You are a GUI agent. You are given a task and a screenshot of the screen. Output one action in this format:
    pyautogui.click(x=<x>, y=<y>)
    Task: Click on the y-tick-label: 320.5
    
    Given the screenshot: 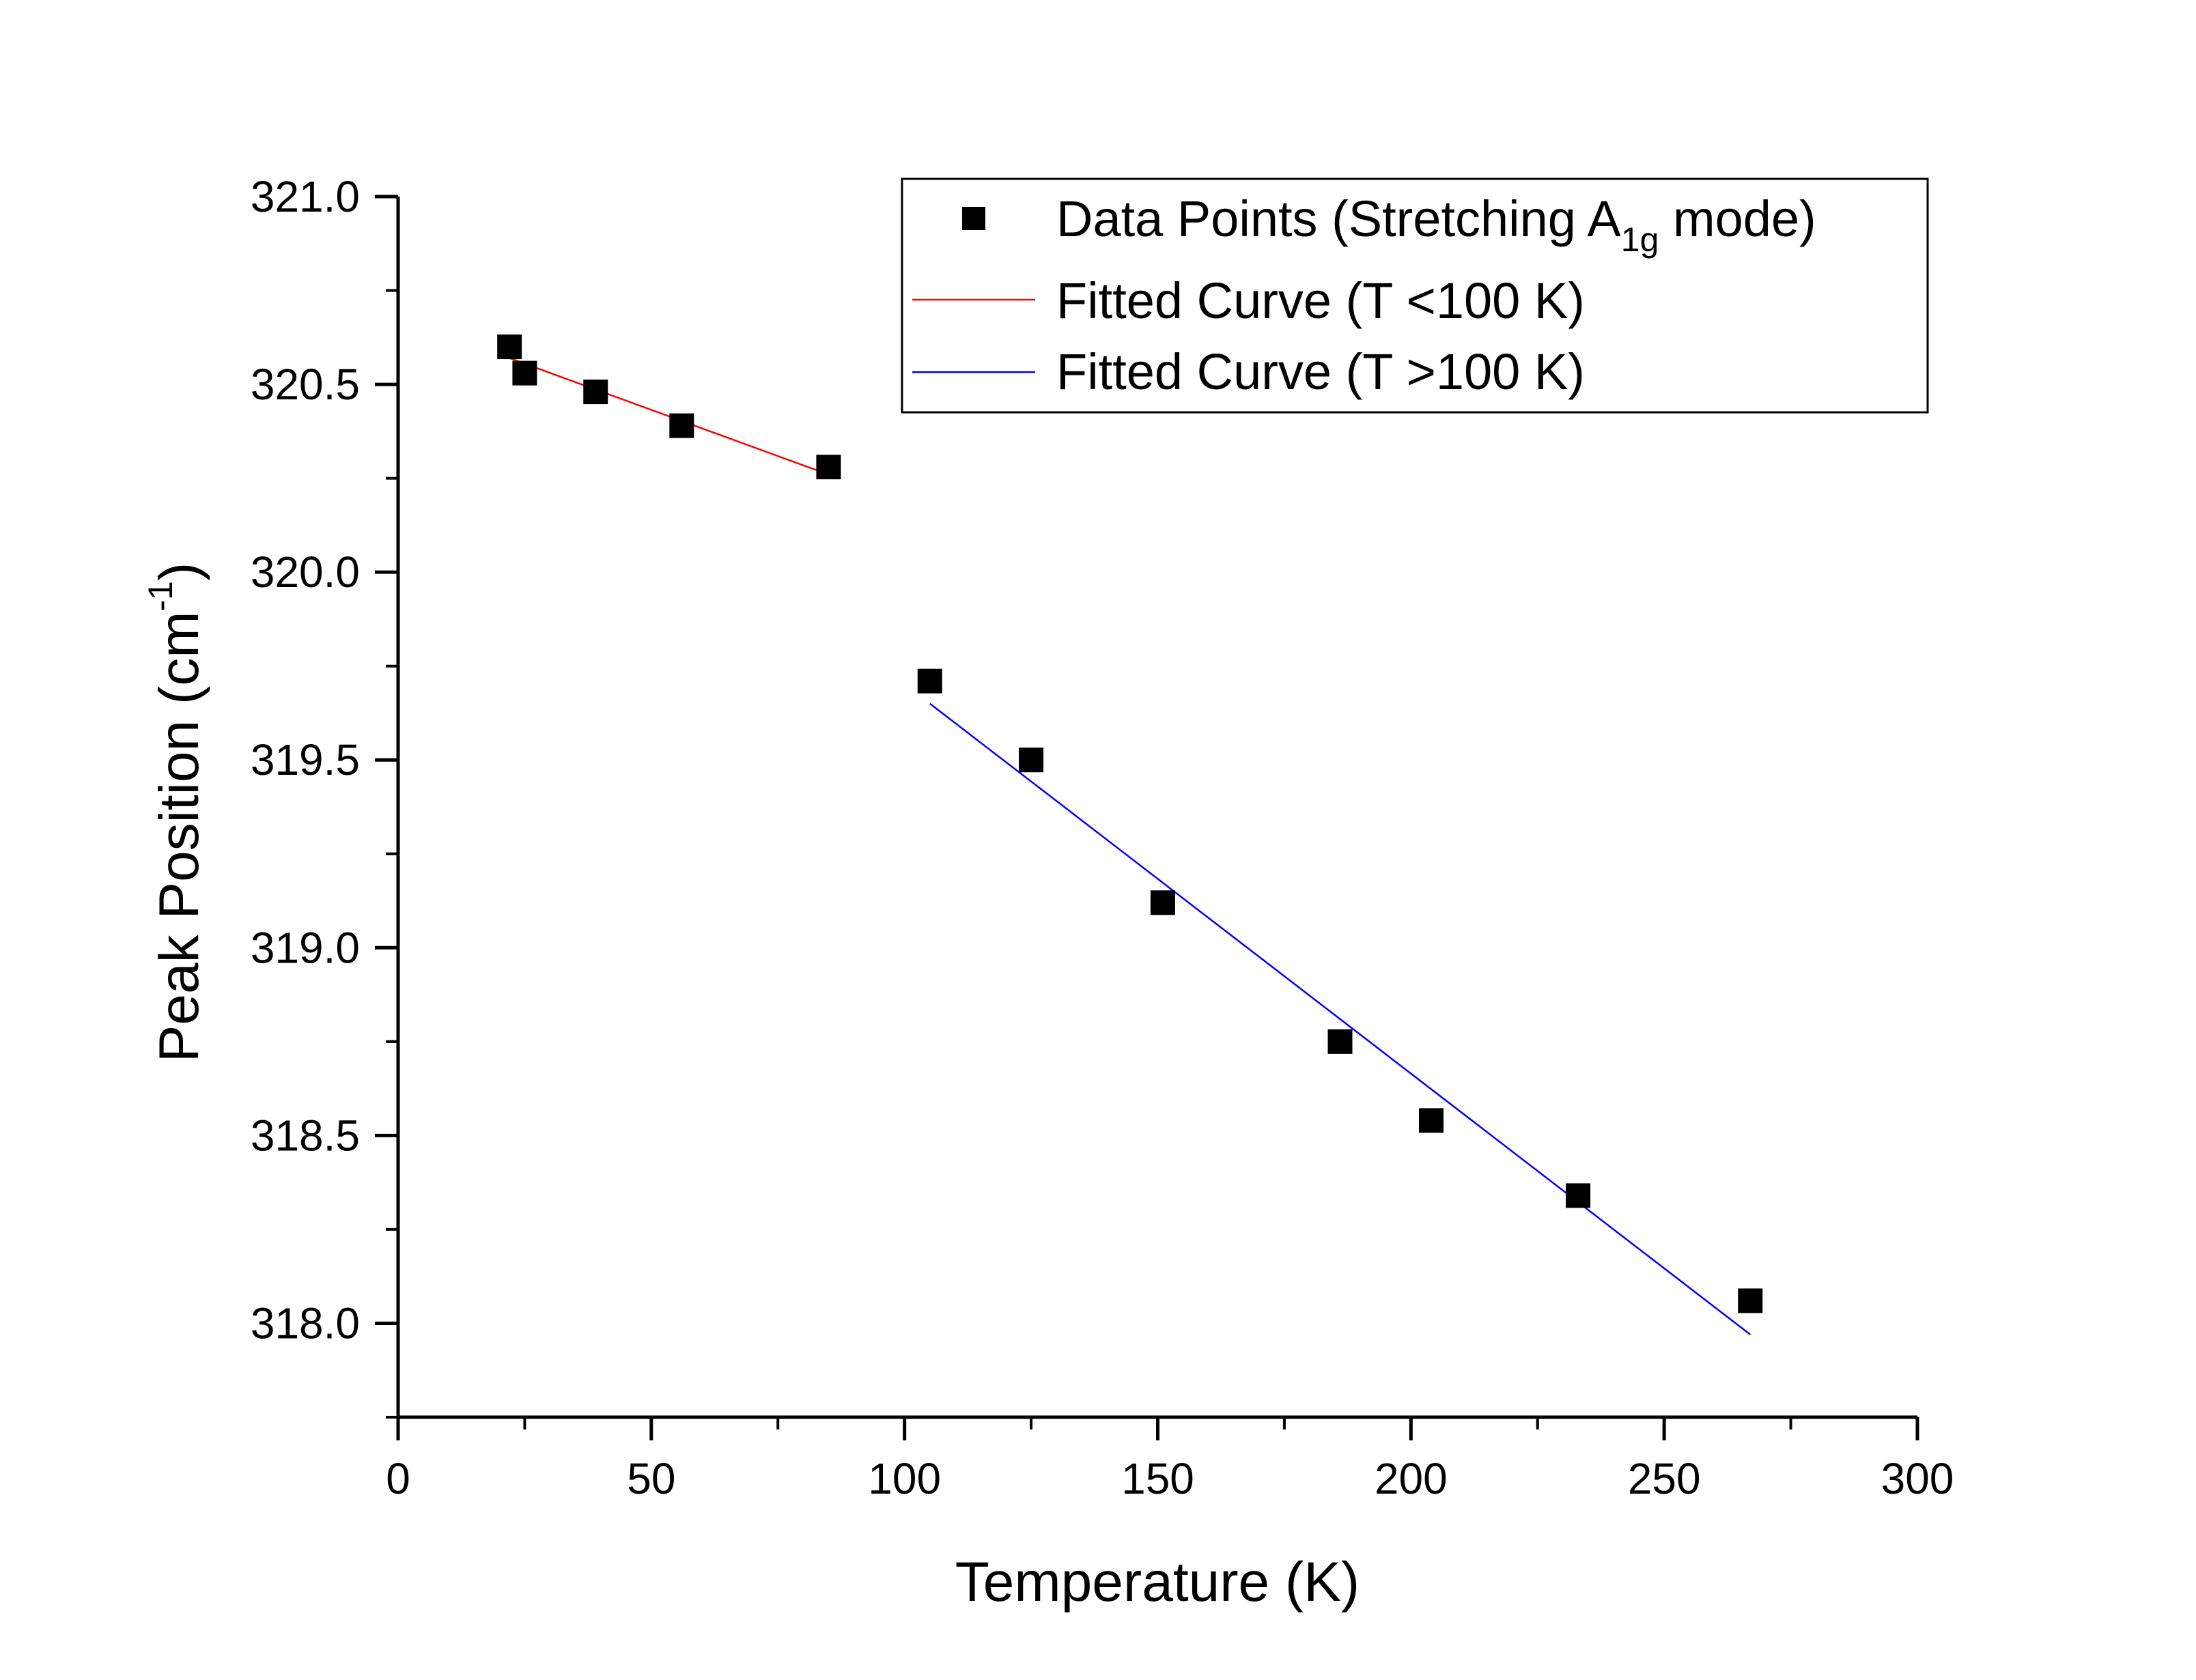 What is the action you would take?
    pyautogui.click(x=305, y=384)
    